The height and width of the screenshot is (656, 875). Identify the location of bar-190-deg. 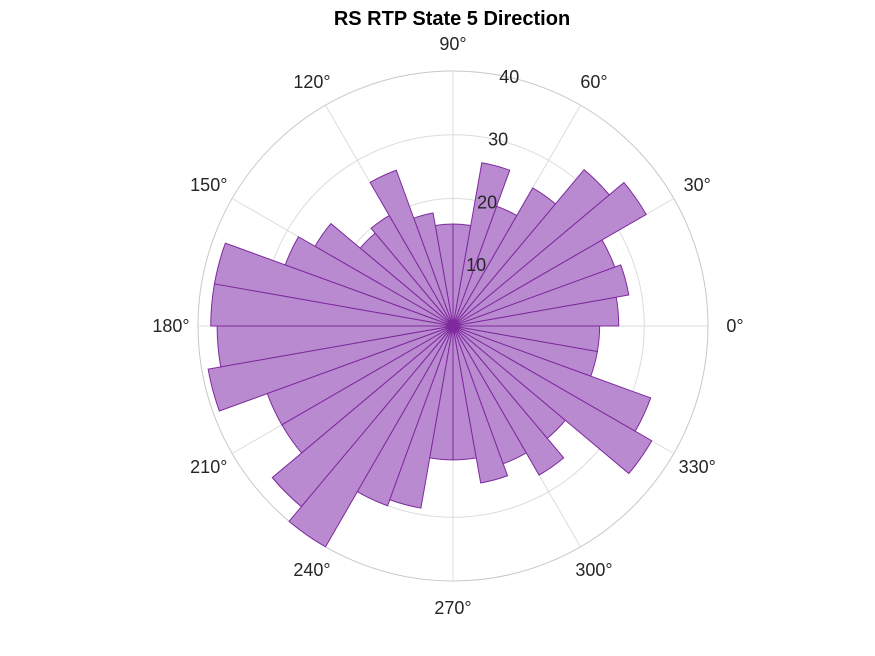
(330, 368).